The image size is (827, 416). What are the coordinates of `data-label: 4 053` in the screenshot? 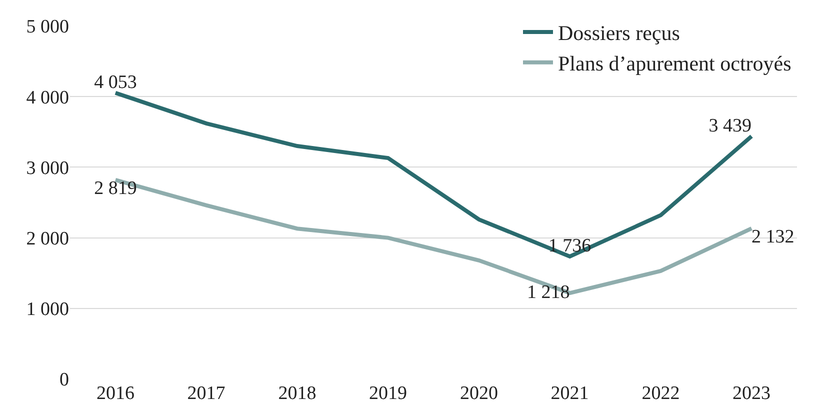 It's located at (115, 83).